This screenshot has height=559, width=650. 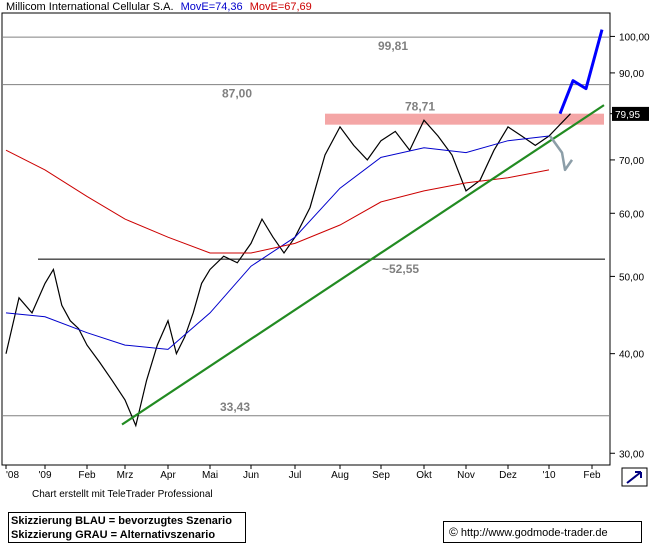 I want to click on resistance-zone, so click(x=464, y=119).